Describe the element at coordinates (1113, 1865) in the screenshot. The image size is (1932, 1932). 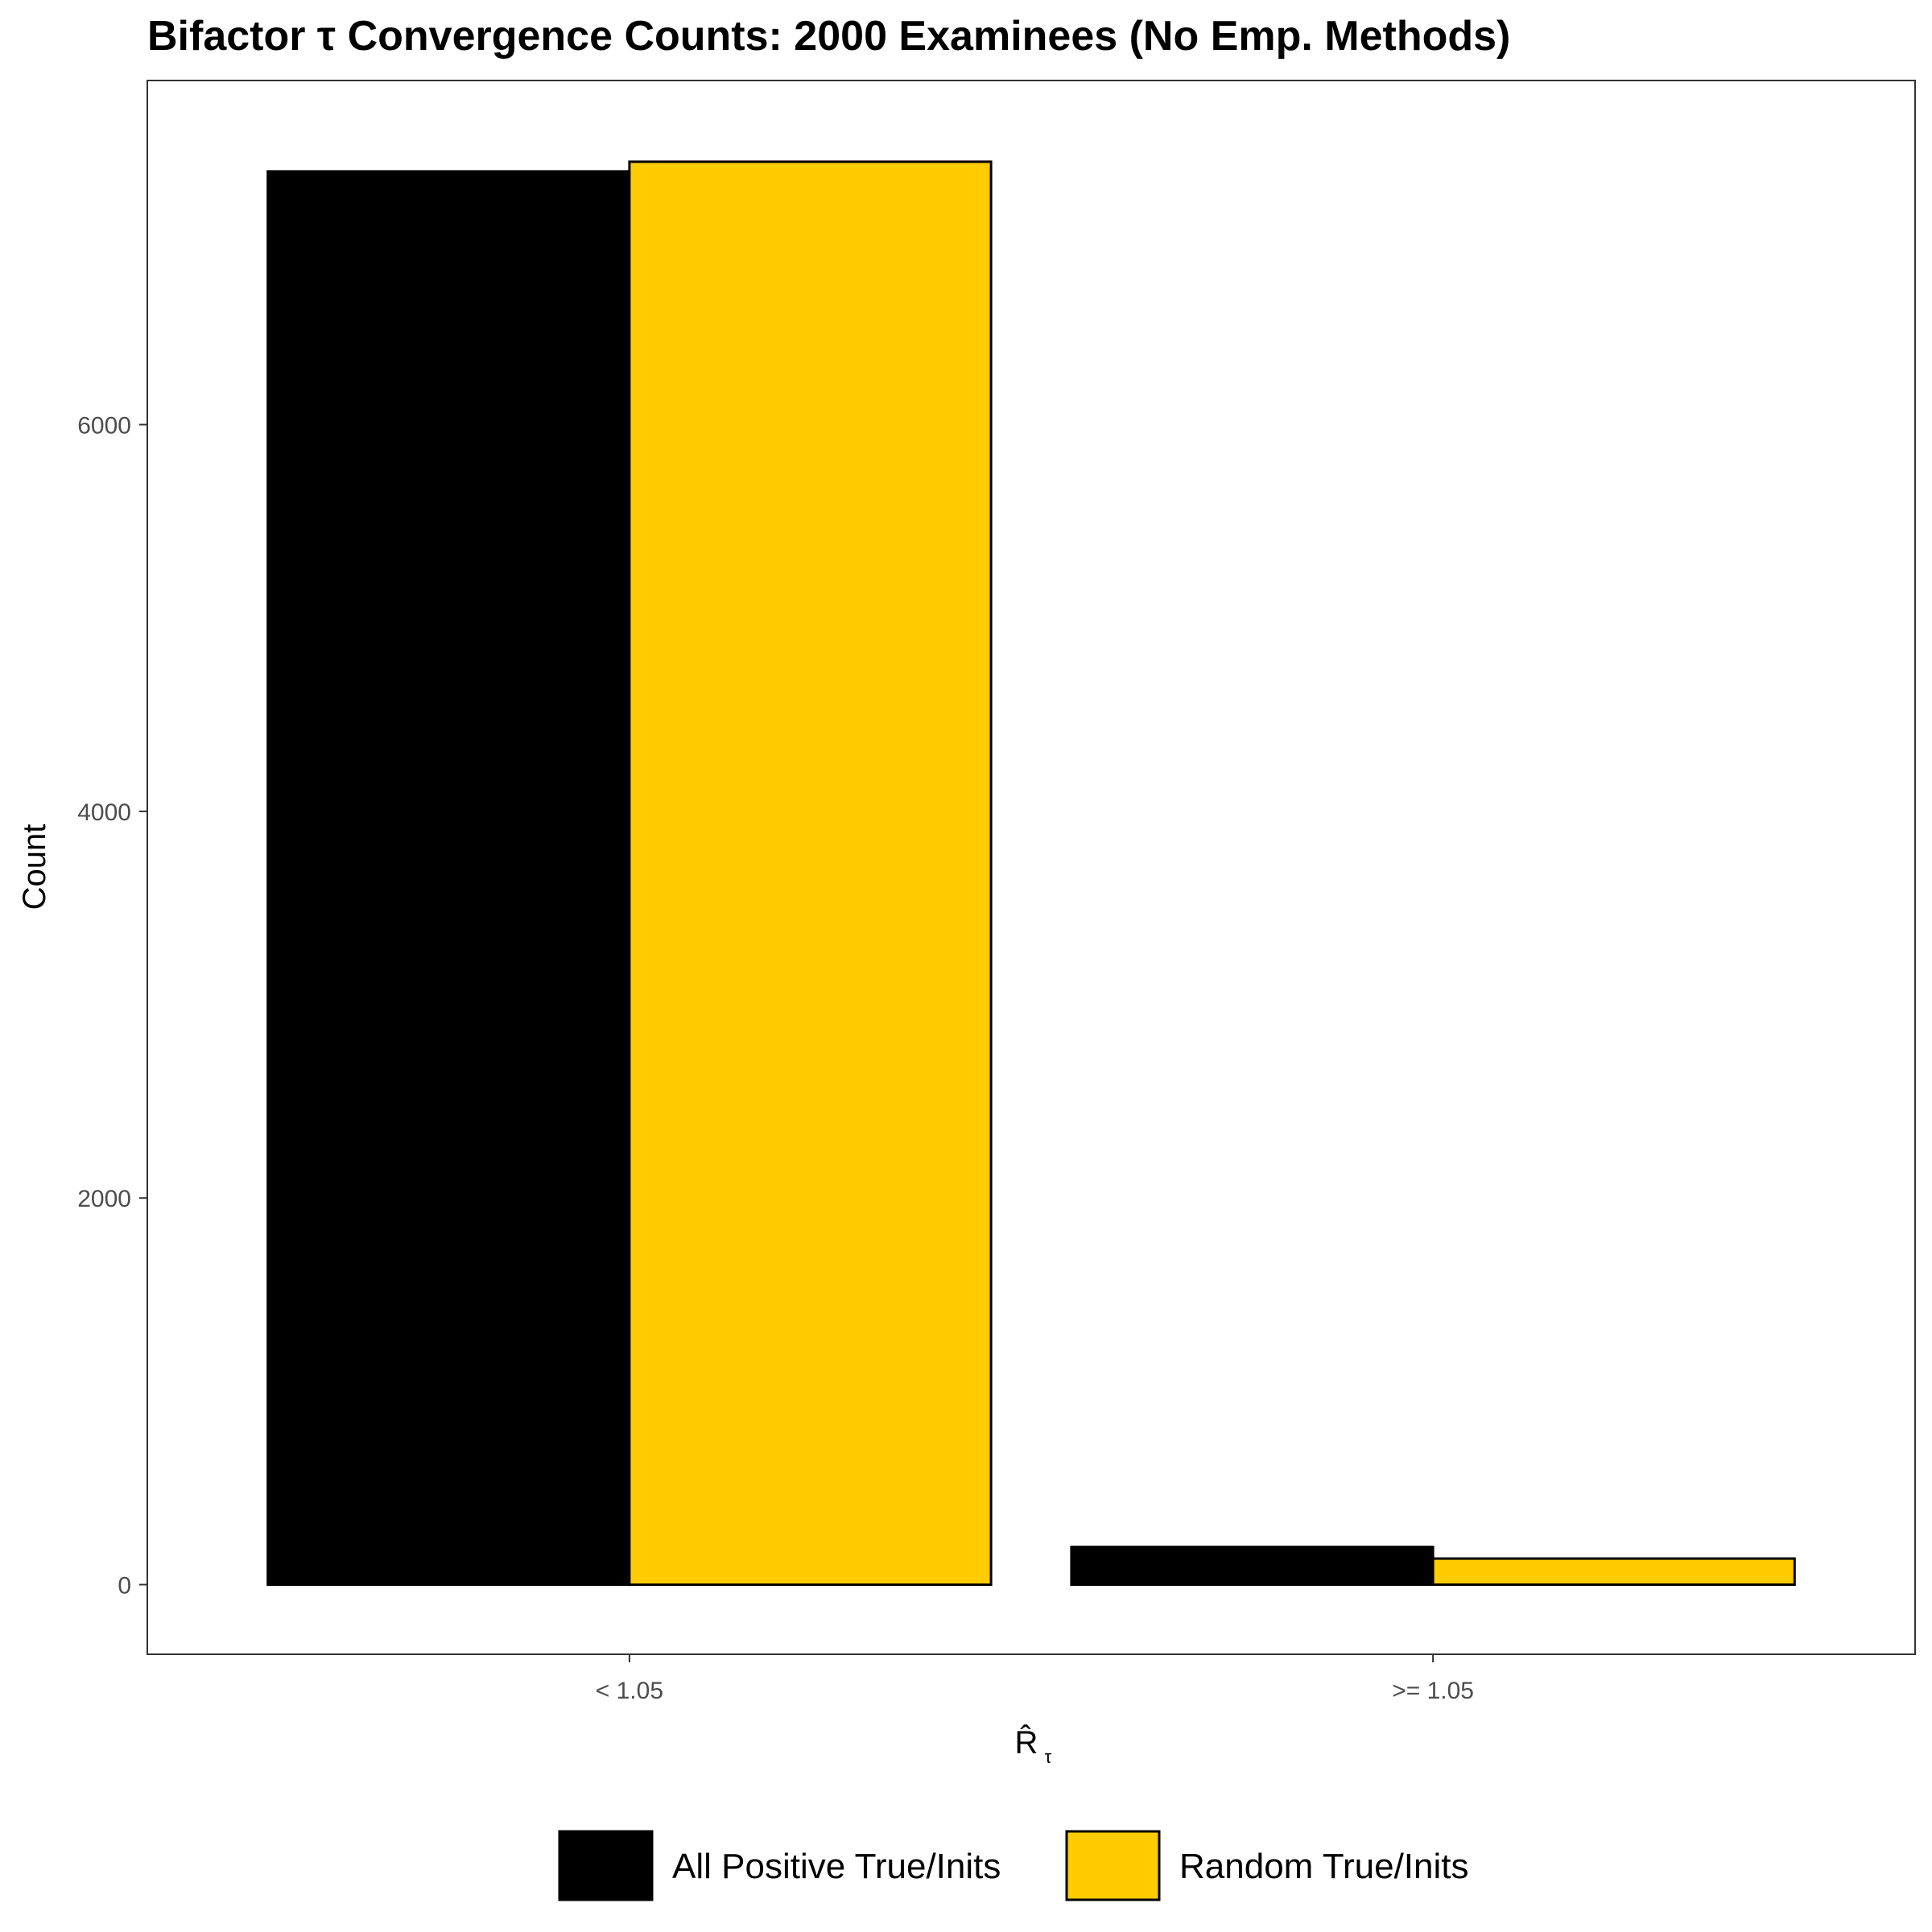
I see `legend-key-random-true-inits` at that location.